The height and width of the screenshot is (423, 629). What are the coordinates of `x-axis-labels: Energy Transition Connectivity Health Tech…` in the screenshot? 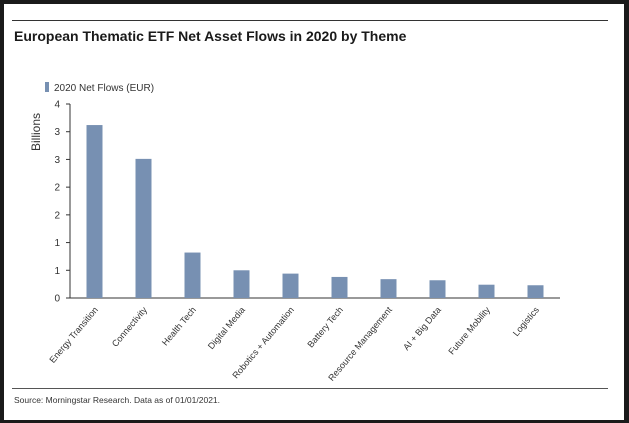 It's located at (294, 343).